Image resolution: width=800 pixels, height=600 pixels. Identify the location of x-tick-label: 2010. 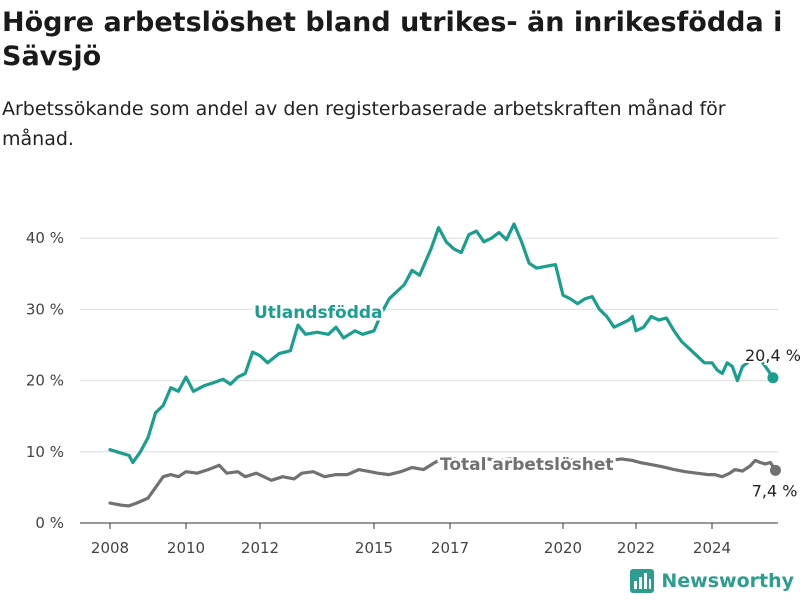
(186, 548).